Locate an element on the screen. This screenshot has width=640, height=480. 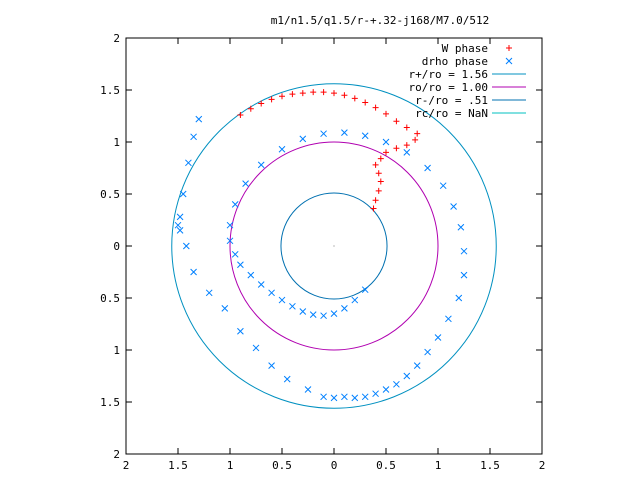
legend-label: ro/ro = 1.00 is located at coordinates (448, 87).